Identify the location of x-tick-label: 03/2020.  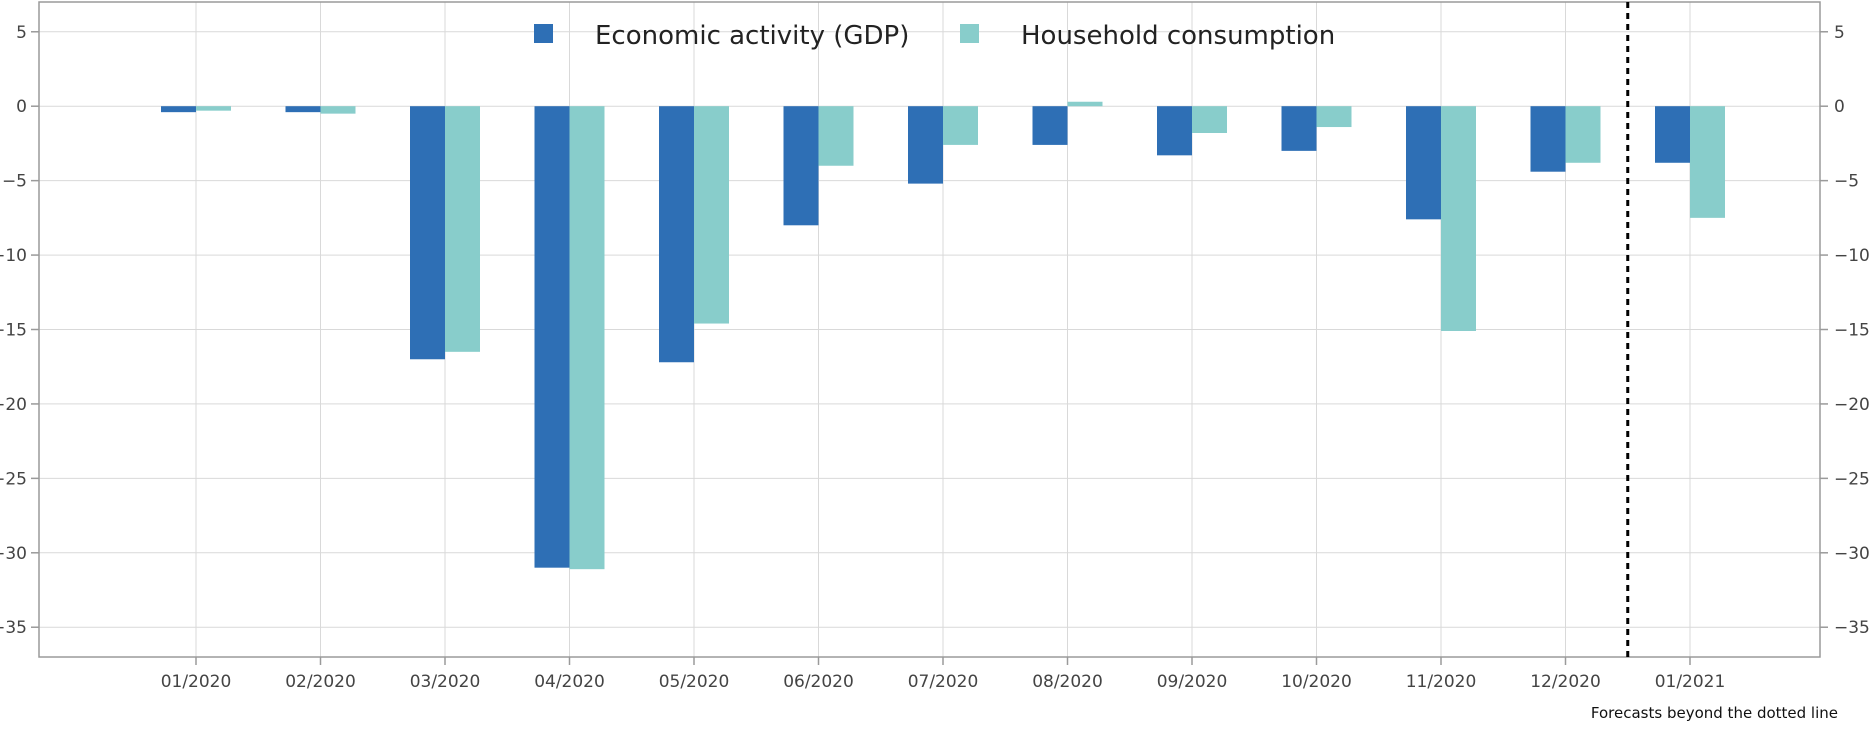
(445, 682).